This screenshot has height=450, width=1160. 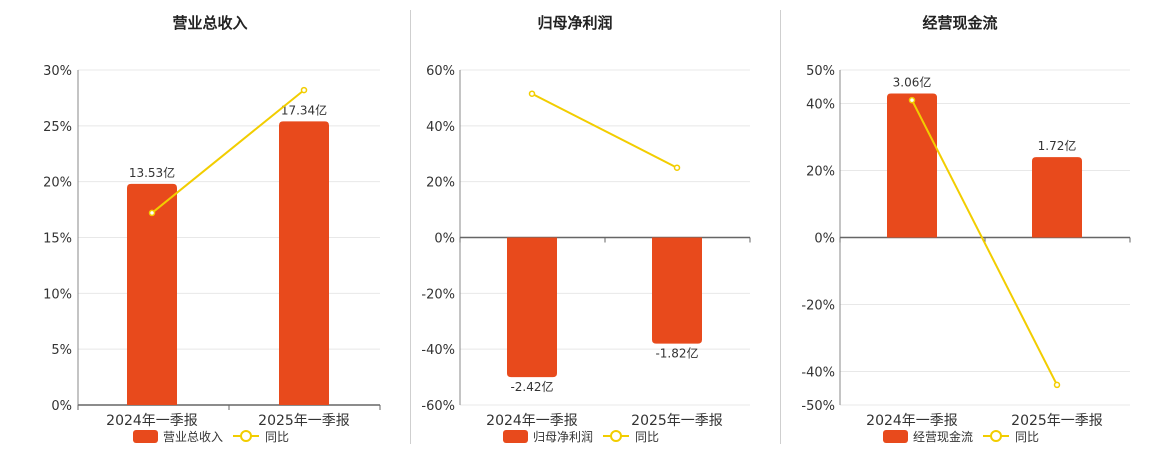 I want to click on chart1-ytick-label: 15%, so click(x=57, y=239).